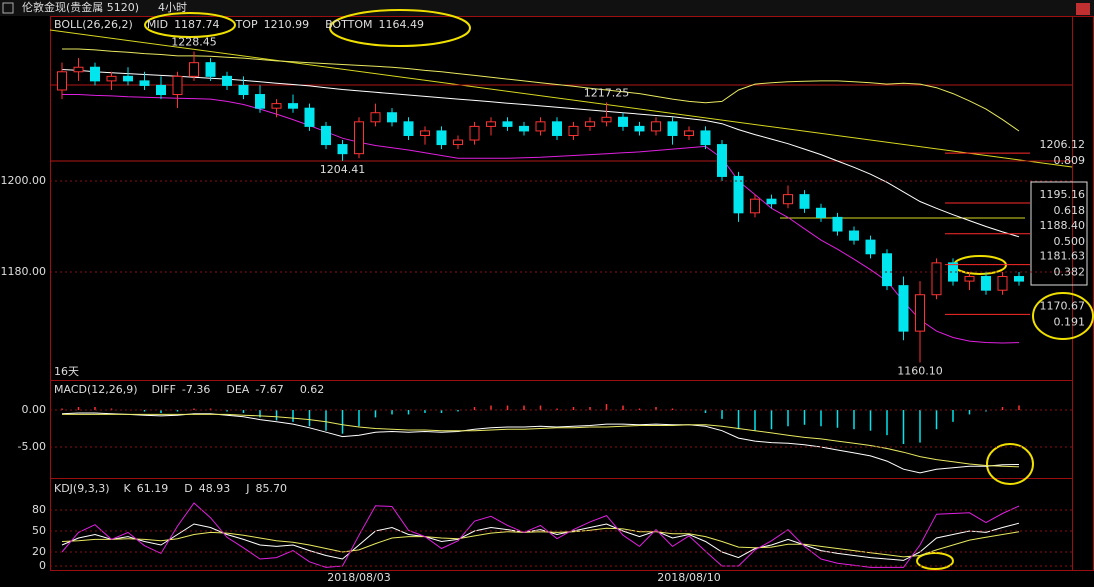  What do you see at coordinates (1083, 9) in the screenshot?
I see `close-button` at bounding box center [1083, 9].